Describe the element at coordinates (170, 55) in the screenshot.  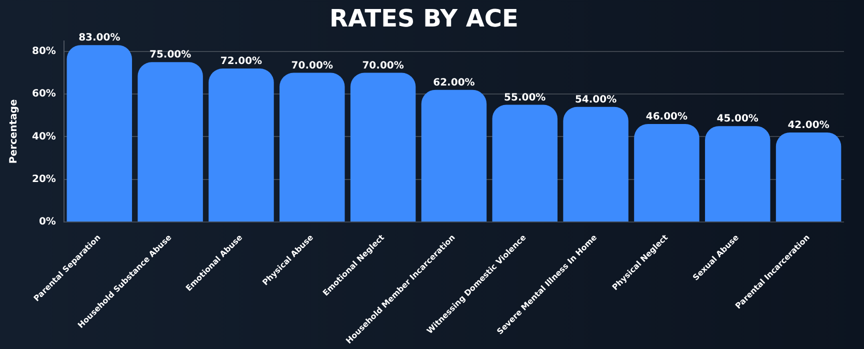
I see `data-label: 75.00%` at that location.